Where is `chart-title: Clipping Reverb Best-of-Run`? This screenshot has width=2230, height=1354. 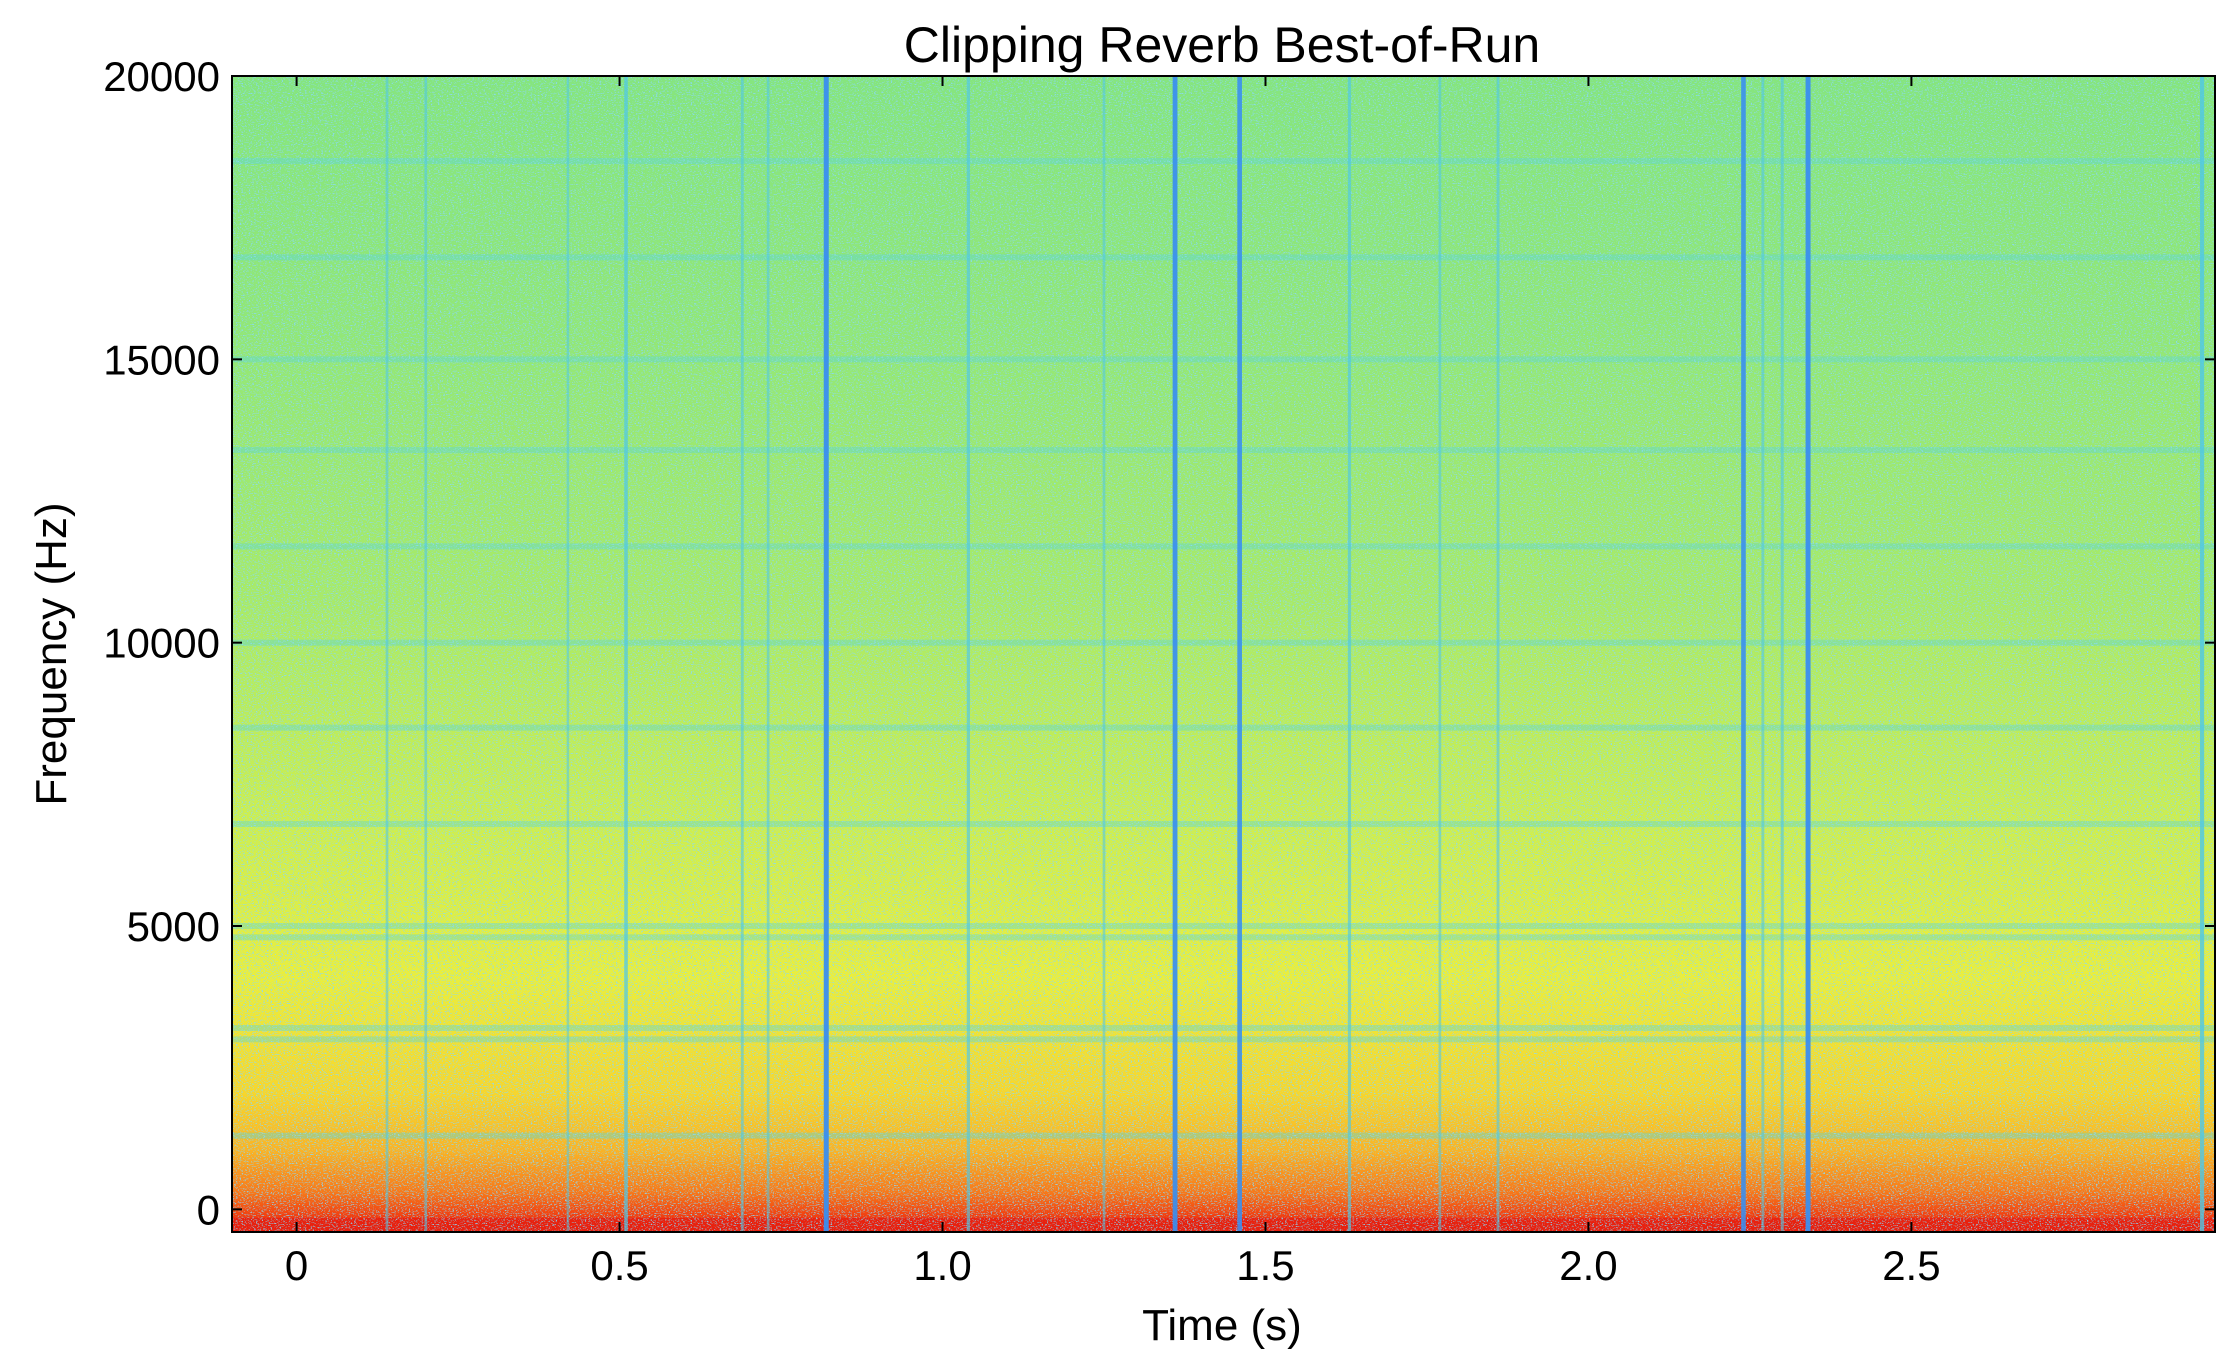
chart-title: Clipping Reverb Best-of-Run is located at coordinates (1222, 45).